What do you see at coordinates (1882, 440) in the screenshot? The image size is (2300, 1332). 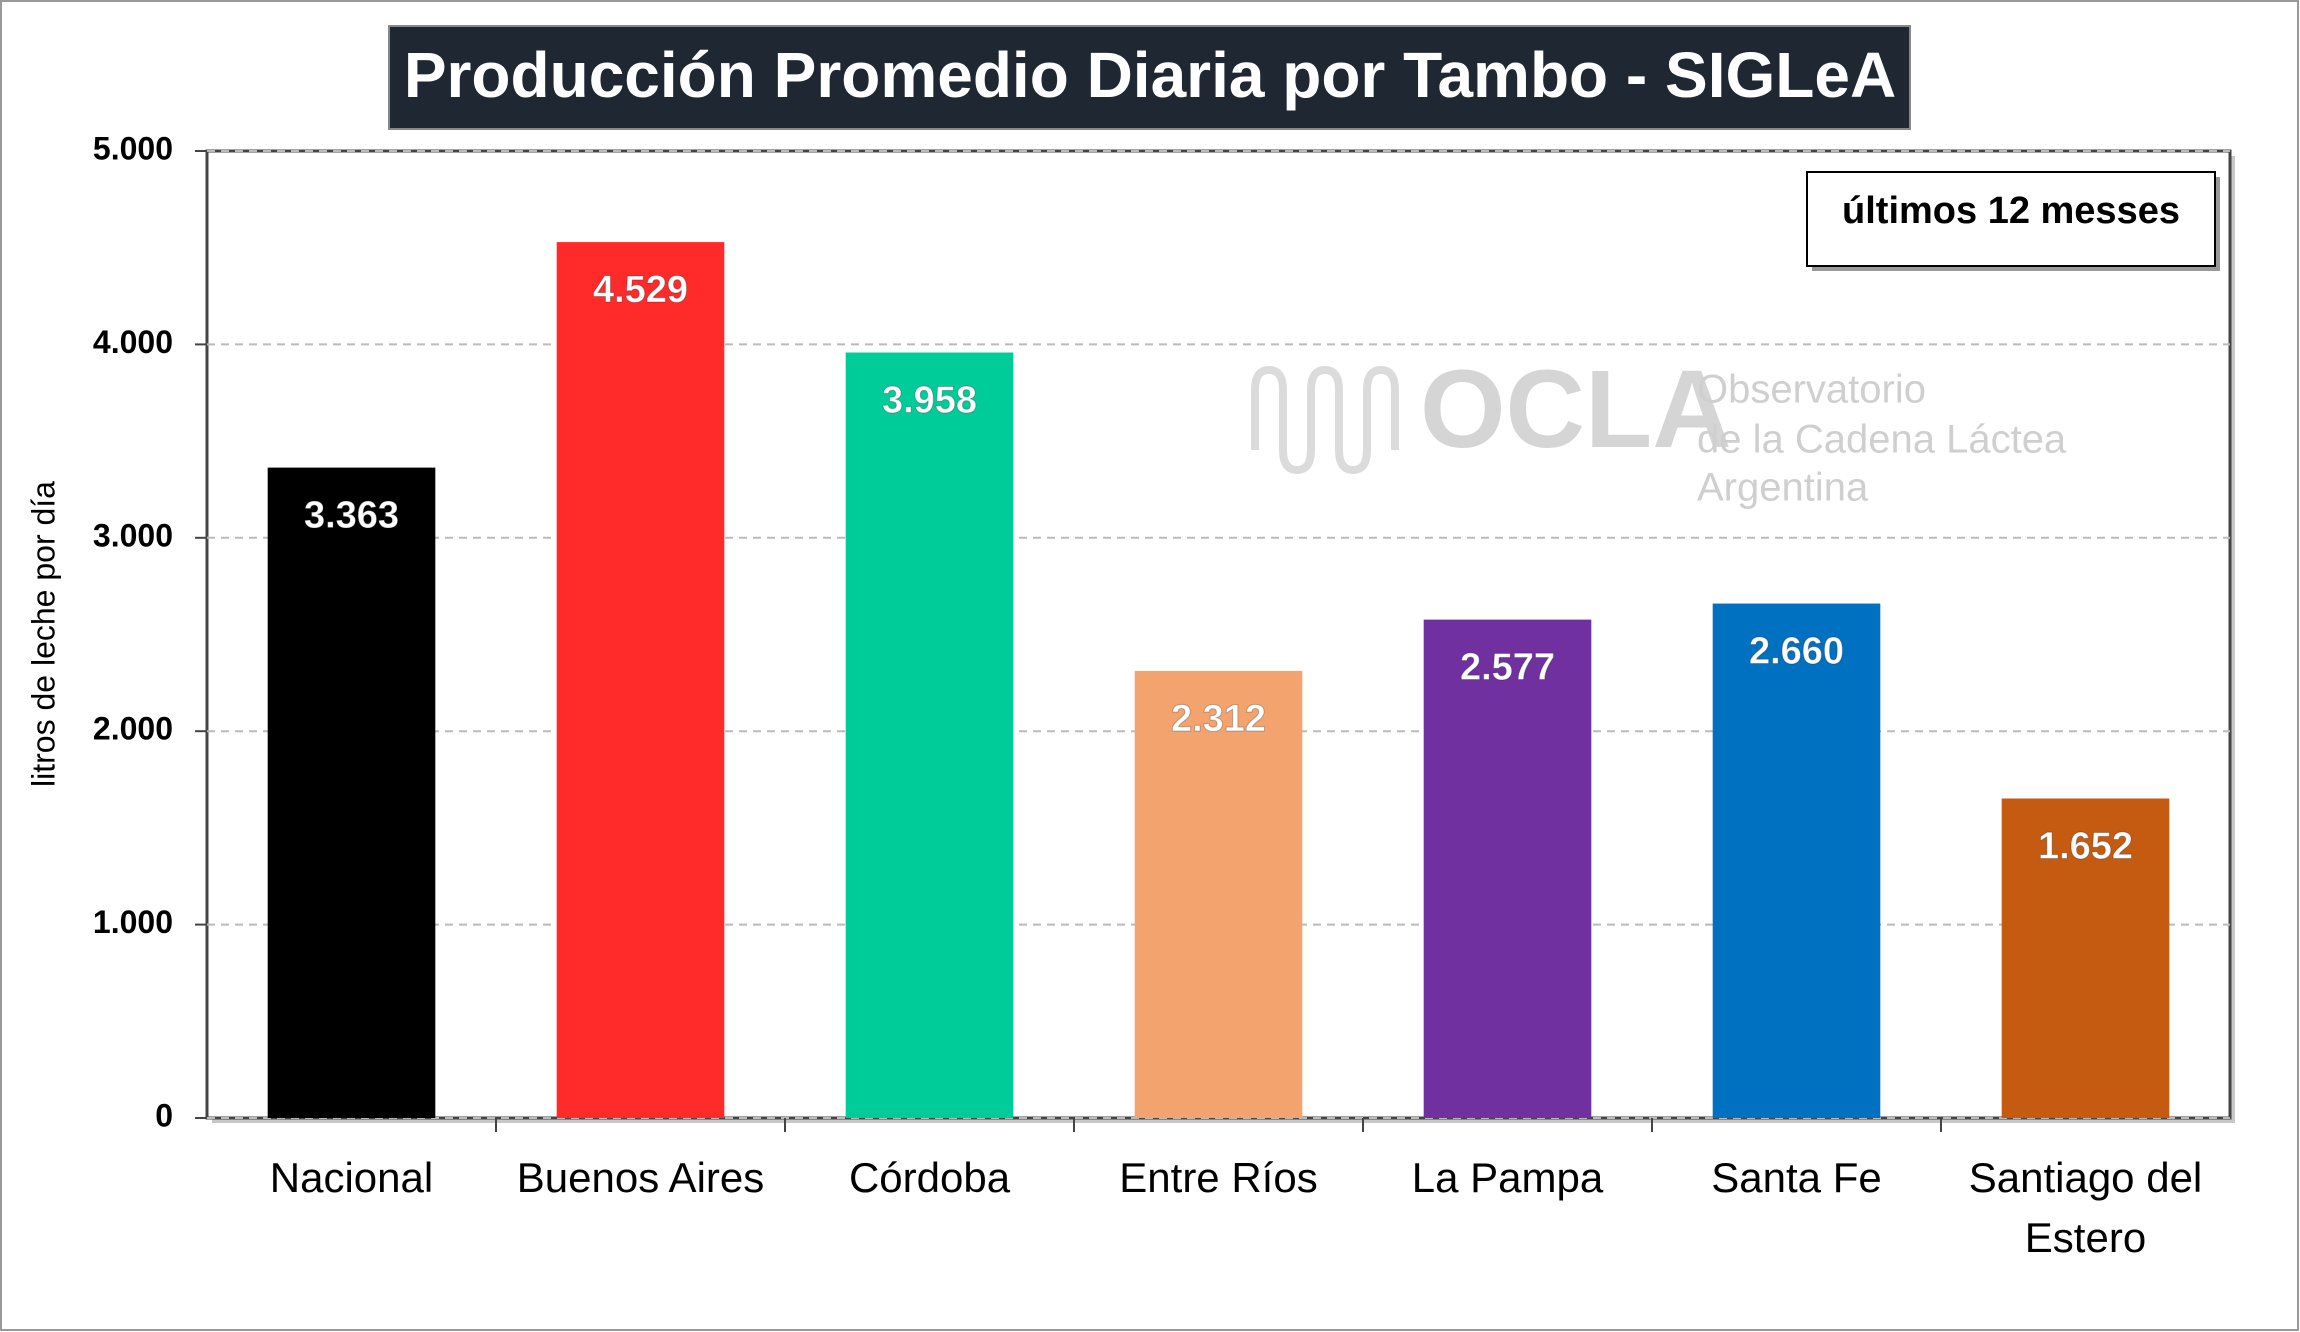 I see `logo-line: de la Cadena Láctea` at bounding box center [1882, 440].